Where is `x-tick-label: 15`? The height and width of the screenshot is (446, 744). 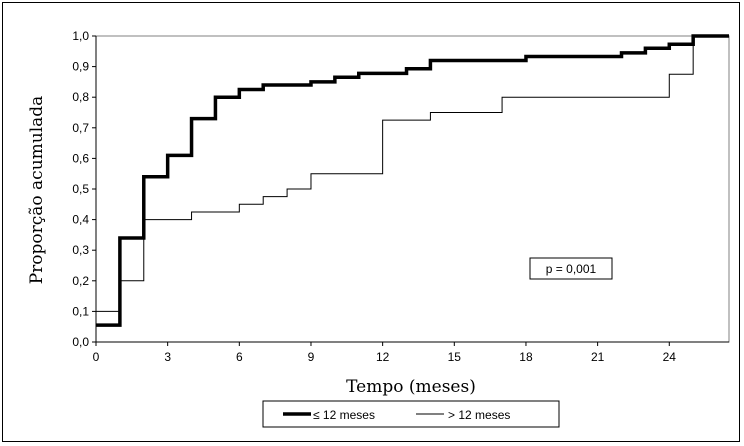 x-tick-label: 15 is located at coordinates (455, 357).